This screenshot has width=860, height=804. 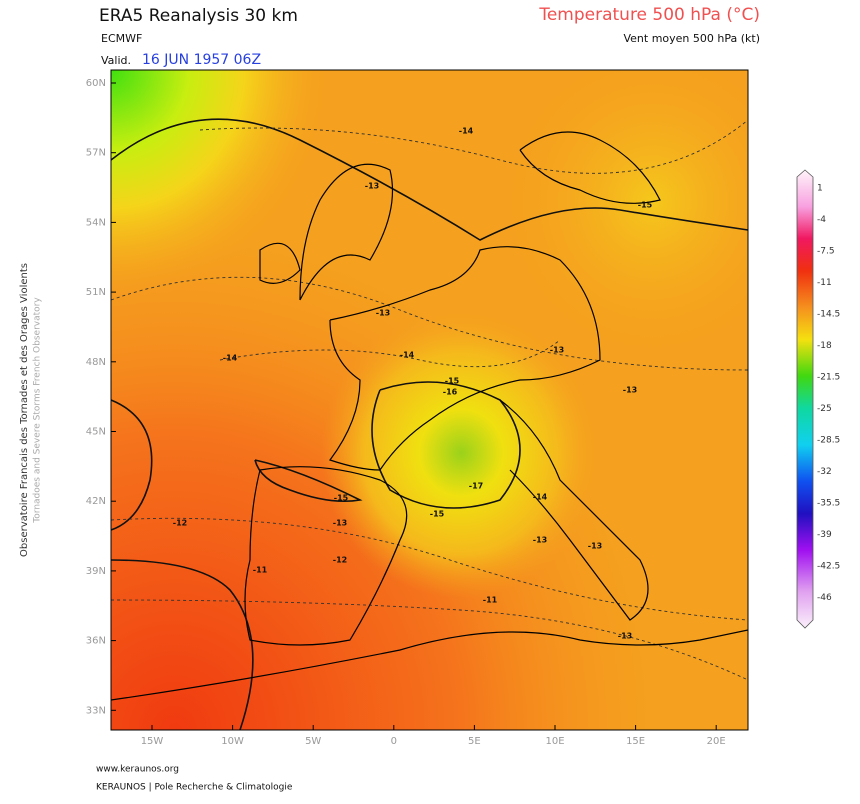 I want to click on colorbar-label: -42.5, so click(x=828, y=567).